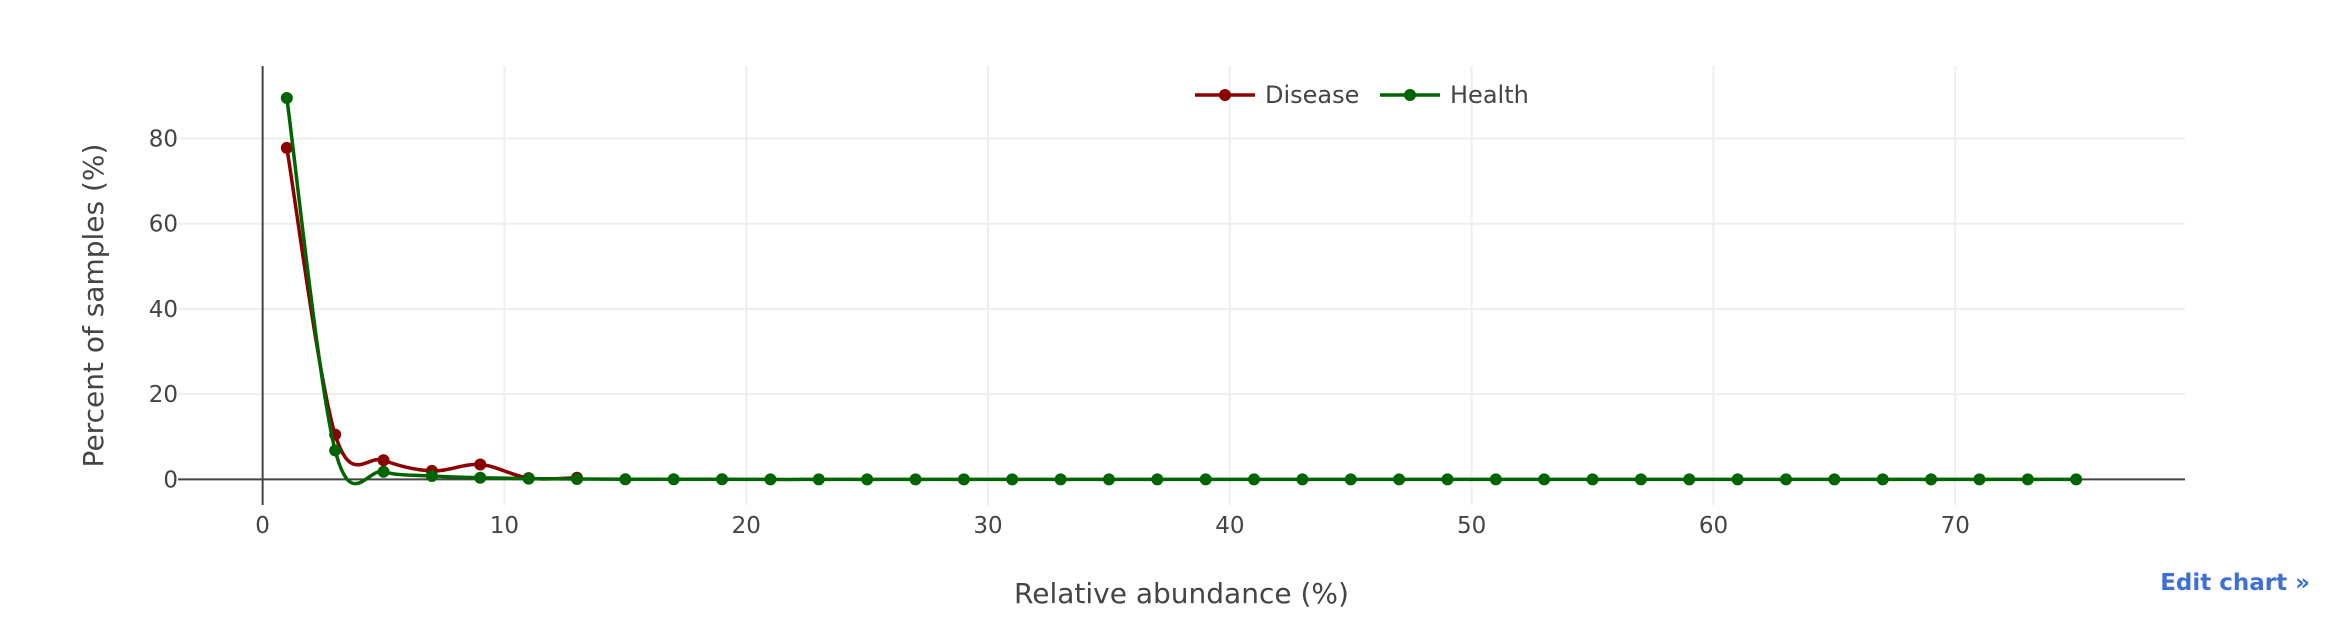 The width and height of the screenshot is (2350, 622). What do you see at coordinates (1112, 526) in the screenshot?
I see `x-tick-labels: 0 10 20 30 40 50 60 70` at bounding box center [1112, 526].